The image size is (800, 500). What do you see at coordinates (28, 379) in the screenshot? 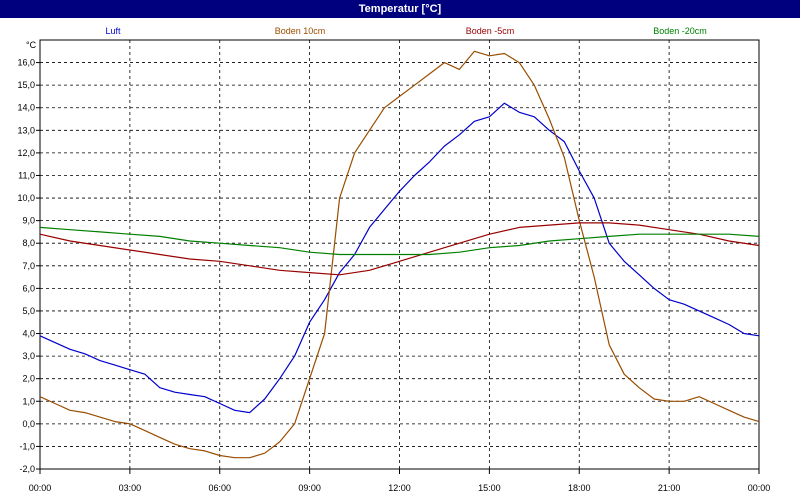
I see `y-tick-label: 2,0` at bounding box center [28, 379].